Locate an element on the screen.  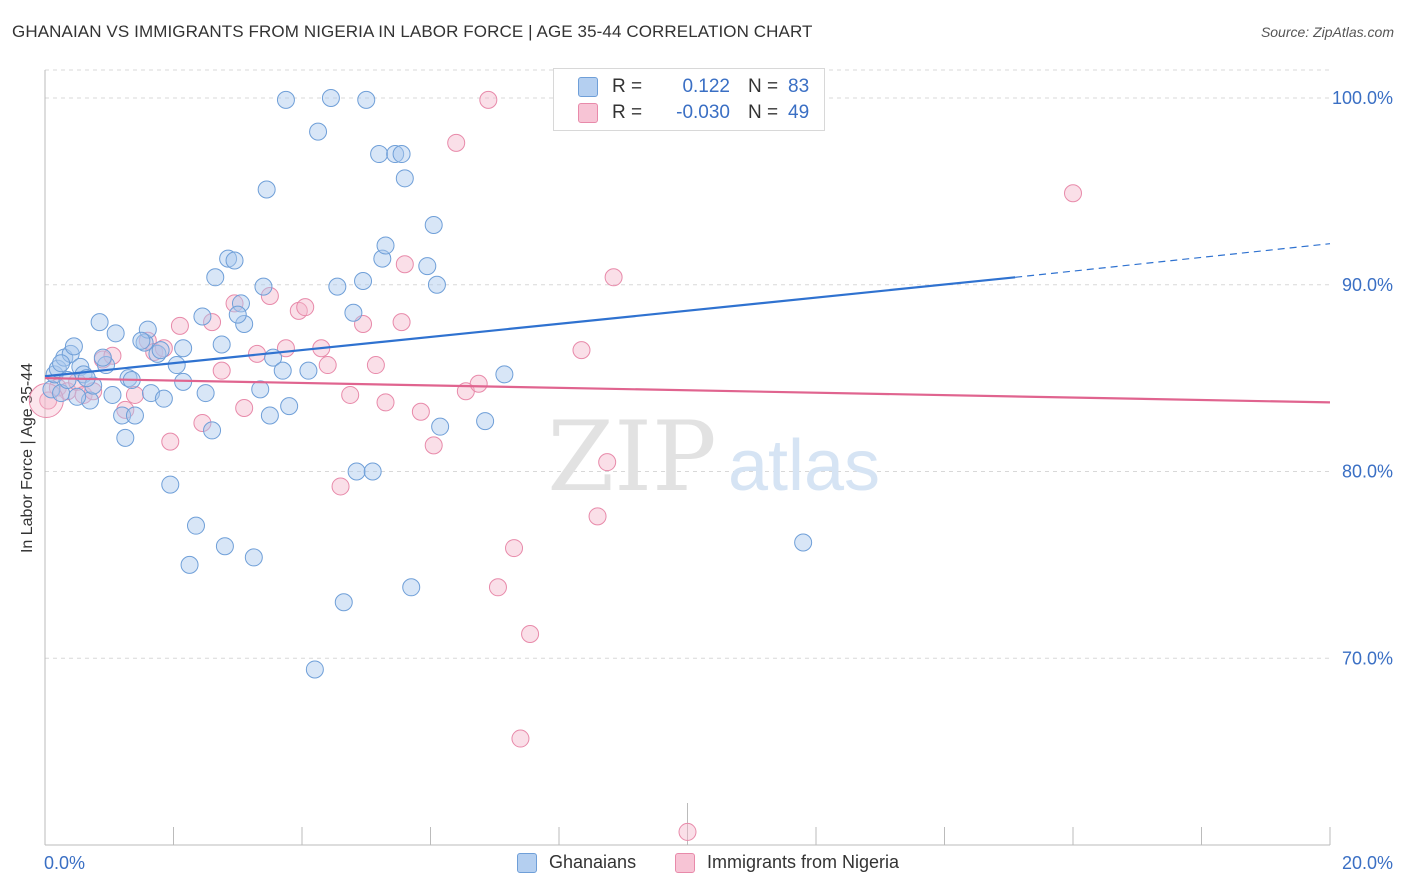
x-ticks is located at coordinates (687, 824).